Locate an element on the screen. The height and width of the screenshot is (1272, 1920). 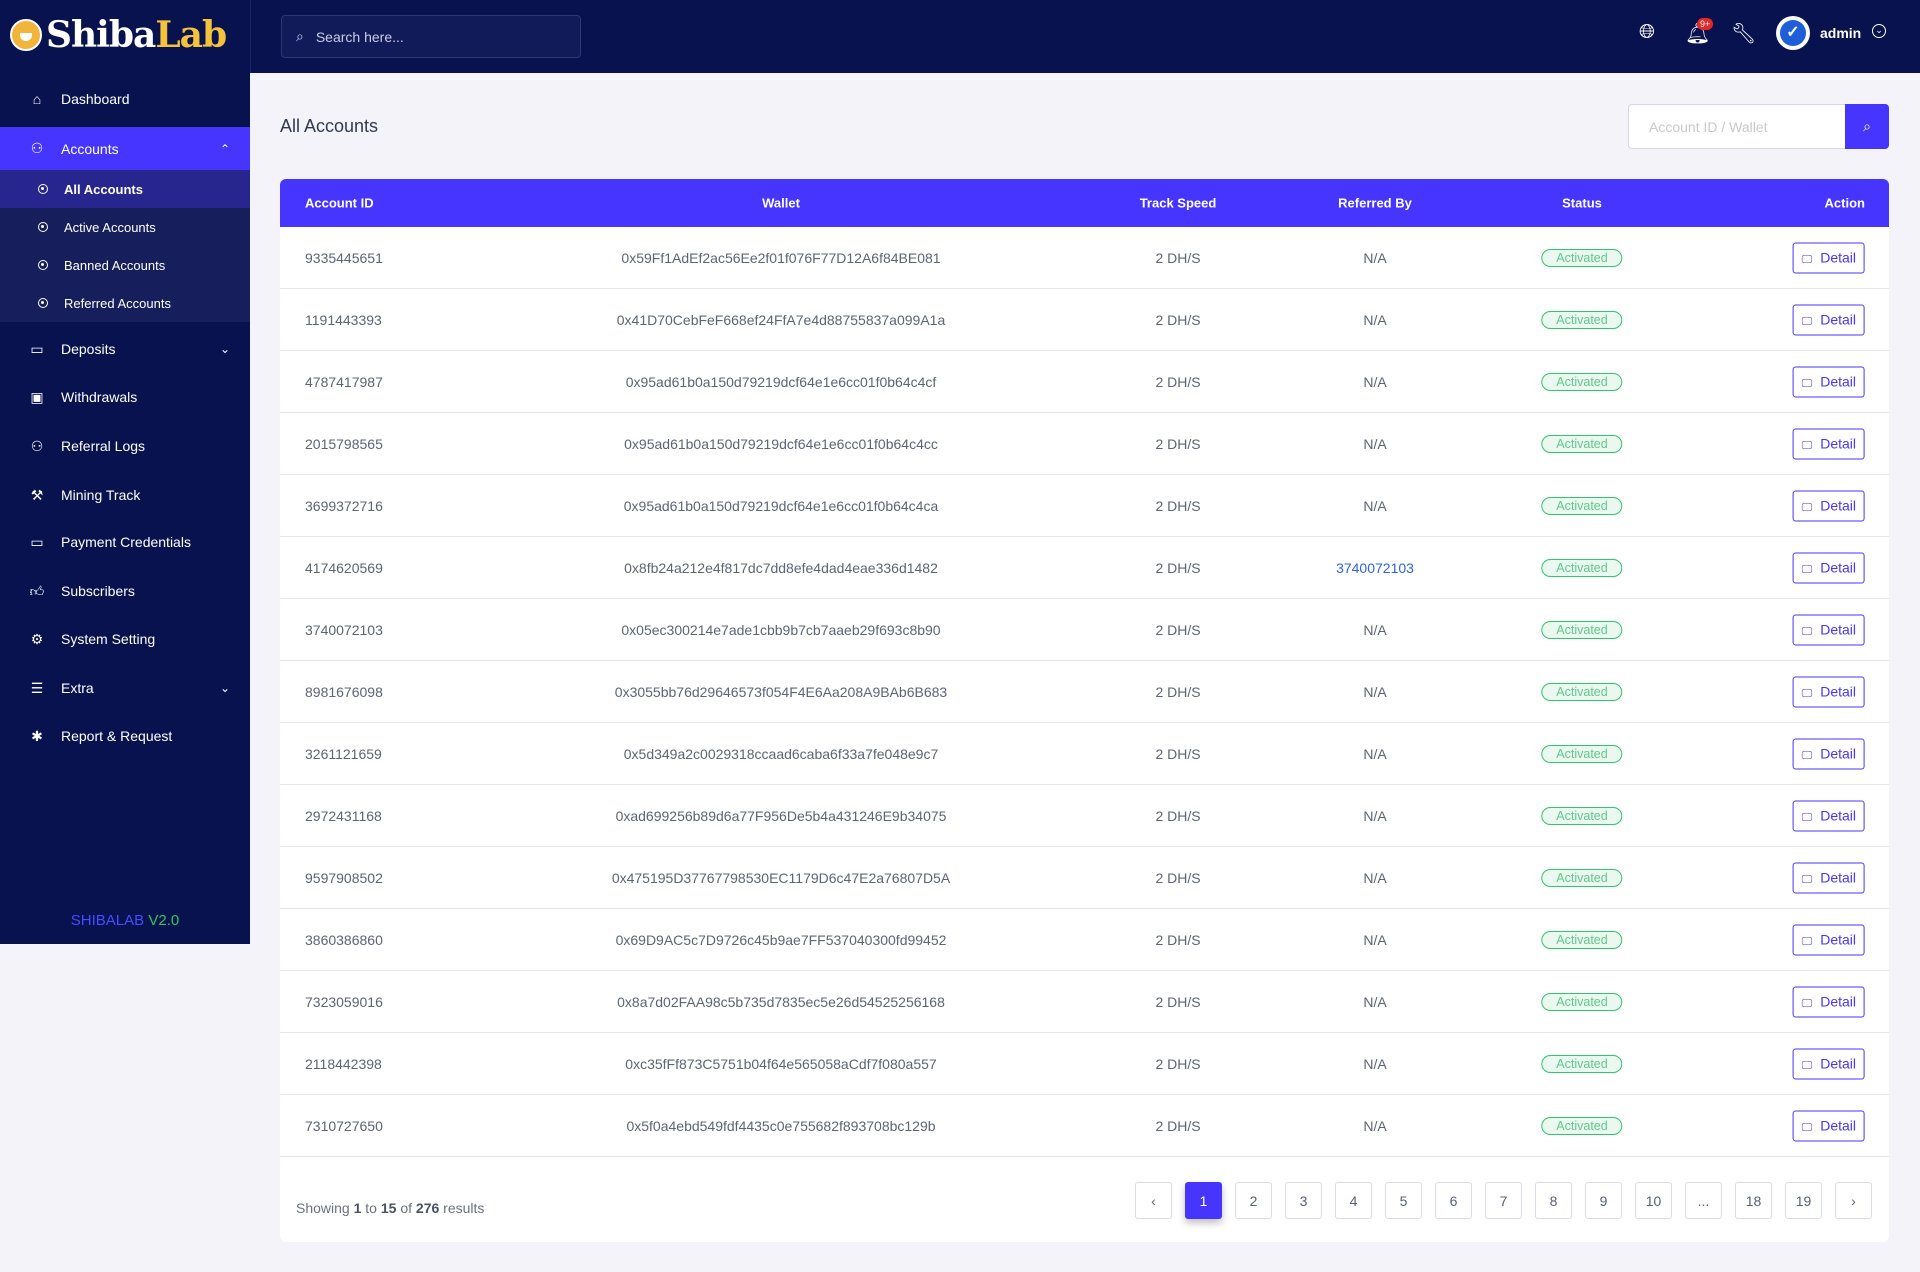
sidebar-item-referral-logs: ⚇ Referral Logs is located at coordinates (125, 446).